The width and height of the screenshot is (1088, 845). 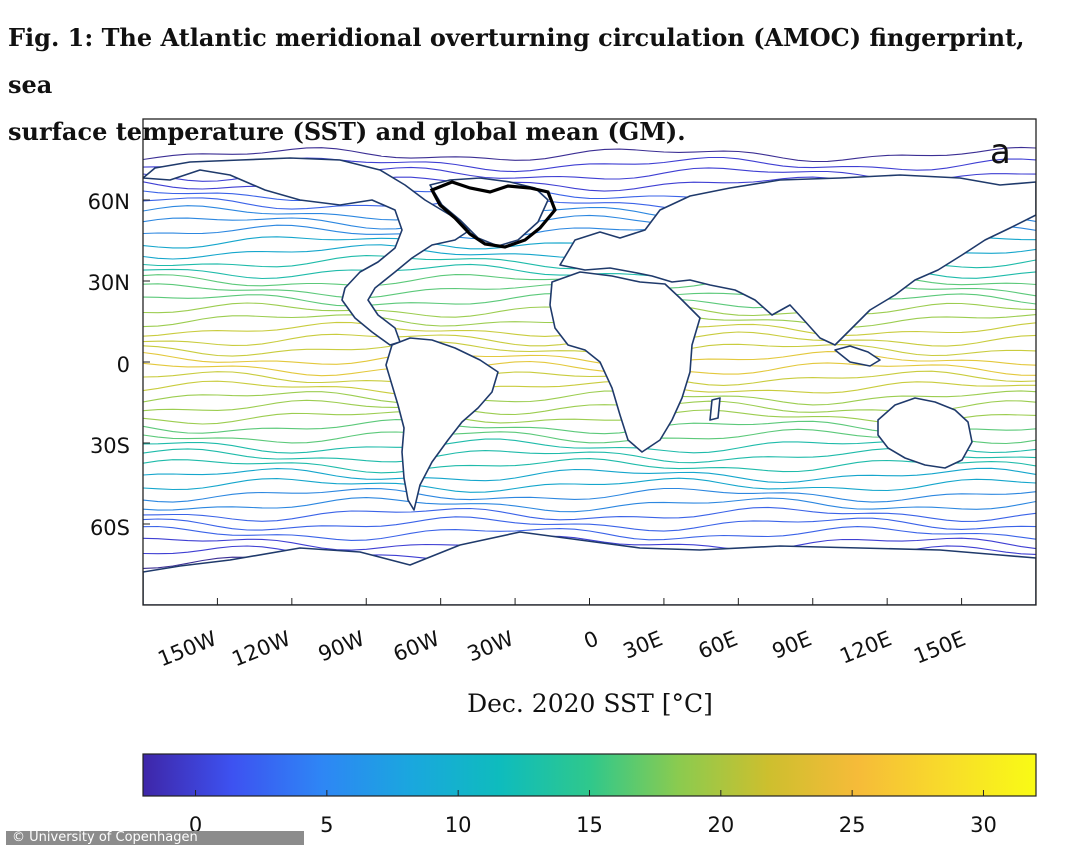 What do you see at coordinates (983, 825) in the screenshot?
I see `colorbar-tick-label: 30` at bounding box center [983, 825].